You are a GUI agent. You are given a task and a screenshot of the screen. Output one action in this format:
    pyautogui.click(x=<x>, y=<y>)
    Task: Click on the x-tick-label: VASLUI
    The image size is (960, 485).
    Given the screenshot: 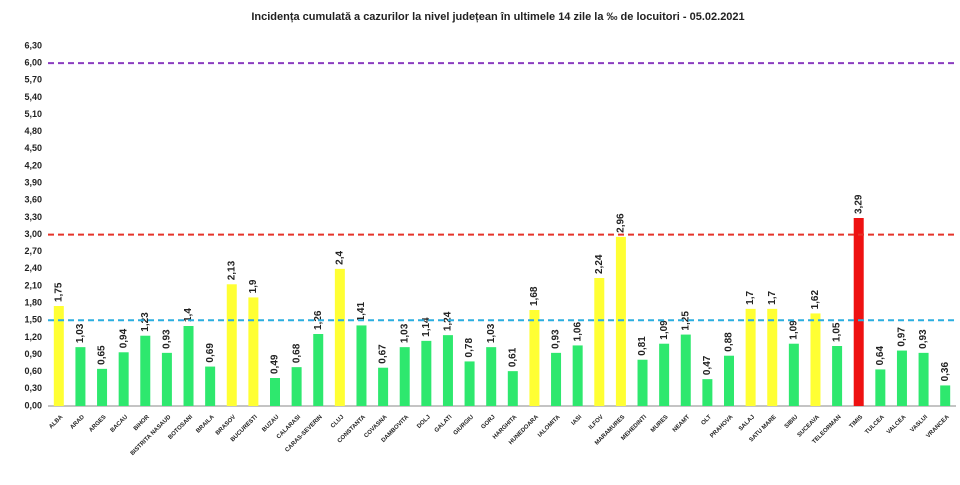 What is the action you would take?
    pyautogui.click(x=920, y=424)
    